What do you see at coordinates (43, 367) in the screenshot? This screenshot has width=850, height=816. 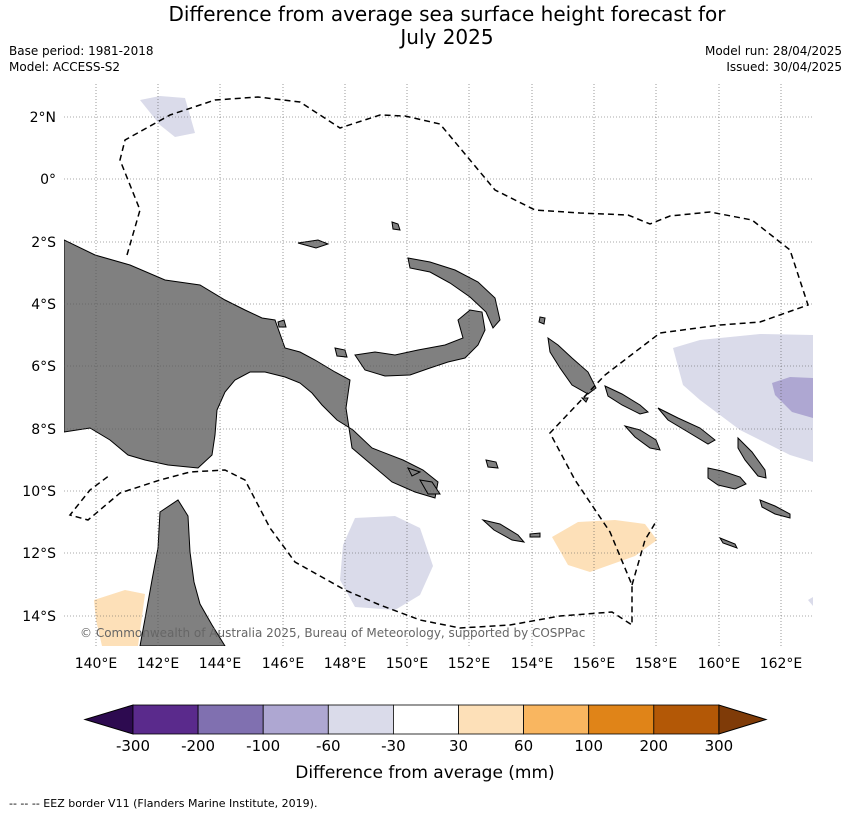 I see `lat-label: 6°S` at bounding box center [43, 367].